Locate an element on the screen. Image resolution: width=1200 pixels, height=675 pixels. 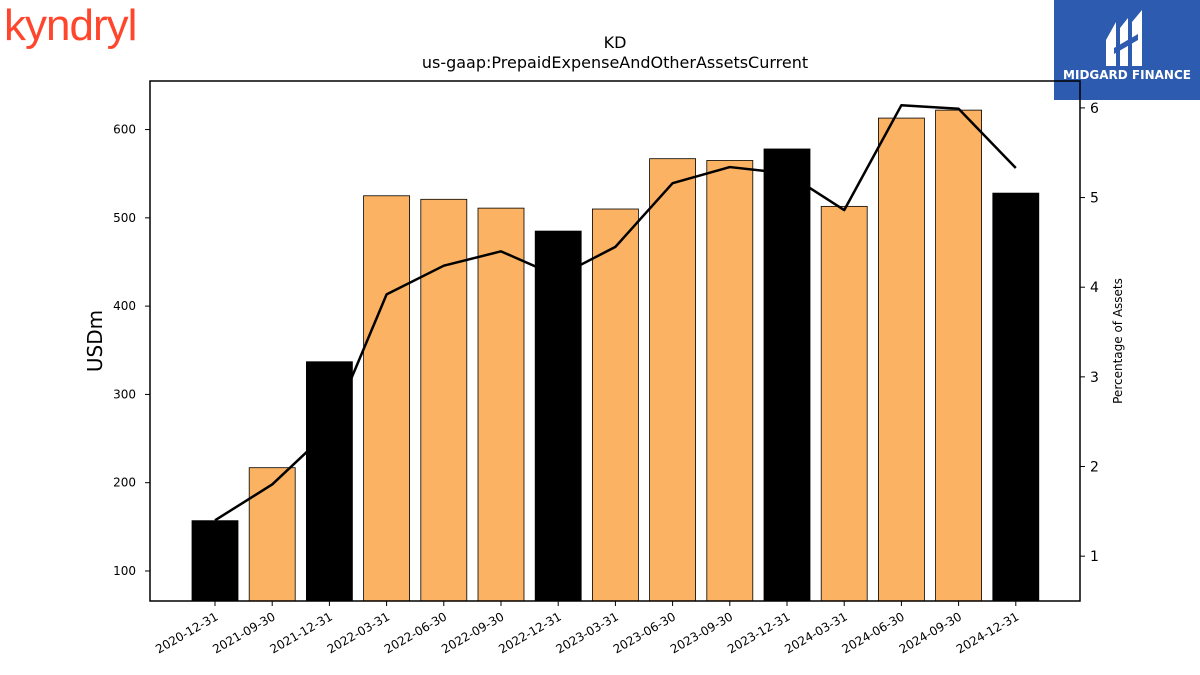
x-tick-label: 2022-06-30 is located at coordinates (415, 632).